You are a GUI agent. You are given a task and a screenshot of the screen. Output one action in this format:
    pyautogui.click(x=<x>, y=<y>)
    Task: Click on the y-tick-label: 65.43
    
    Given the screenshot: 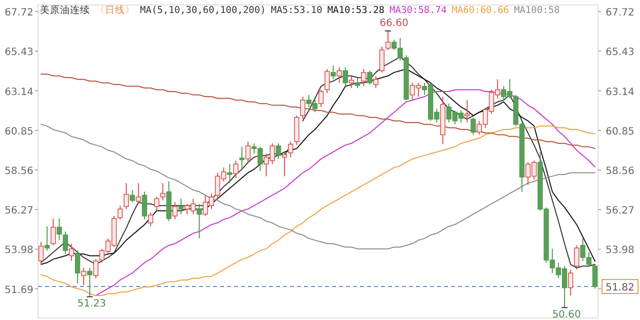 What is the action you would take?
    pyautogui.click(x=19, y=52)
    